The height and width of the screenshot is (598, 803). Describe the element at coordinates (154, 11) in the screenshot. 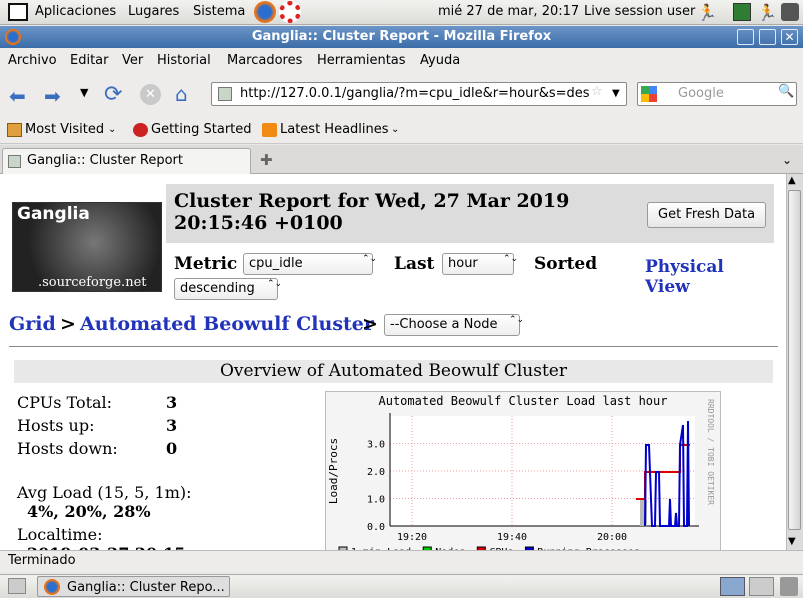

I see `panel-menu: Lugares` at that location.